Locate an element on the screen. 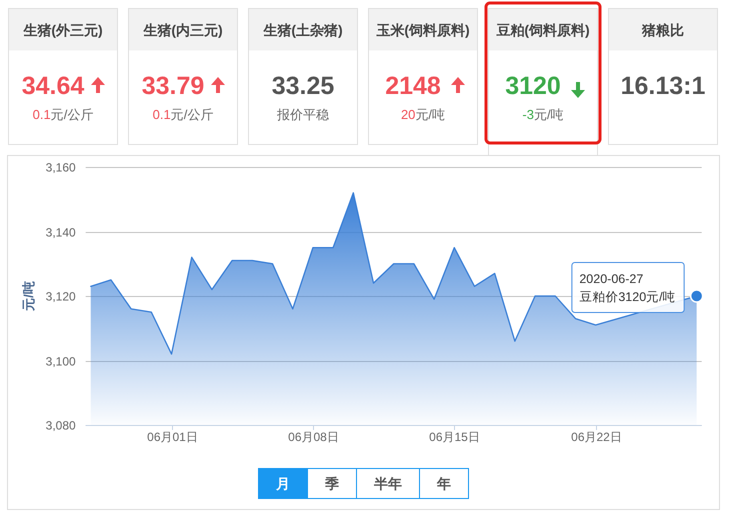  category-label: 玉米(饲料原料) is located at coordinates (422, 30).